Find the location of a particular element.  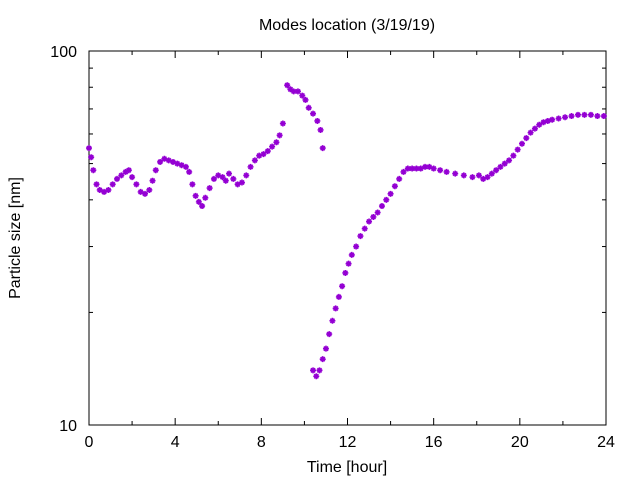

x-tick-label: 24 is located at coordinates (606, 442).